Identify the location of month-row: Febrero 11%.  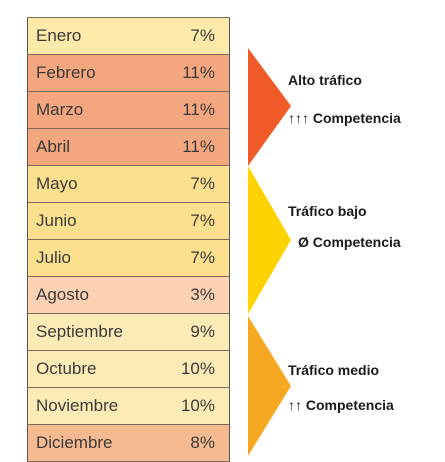
(128, 73).